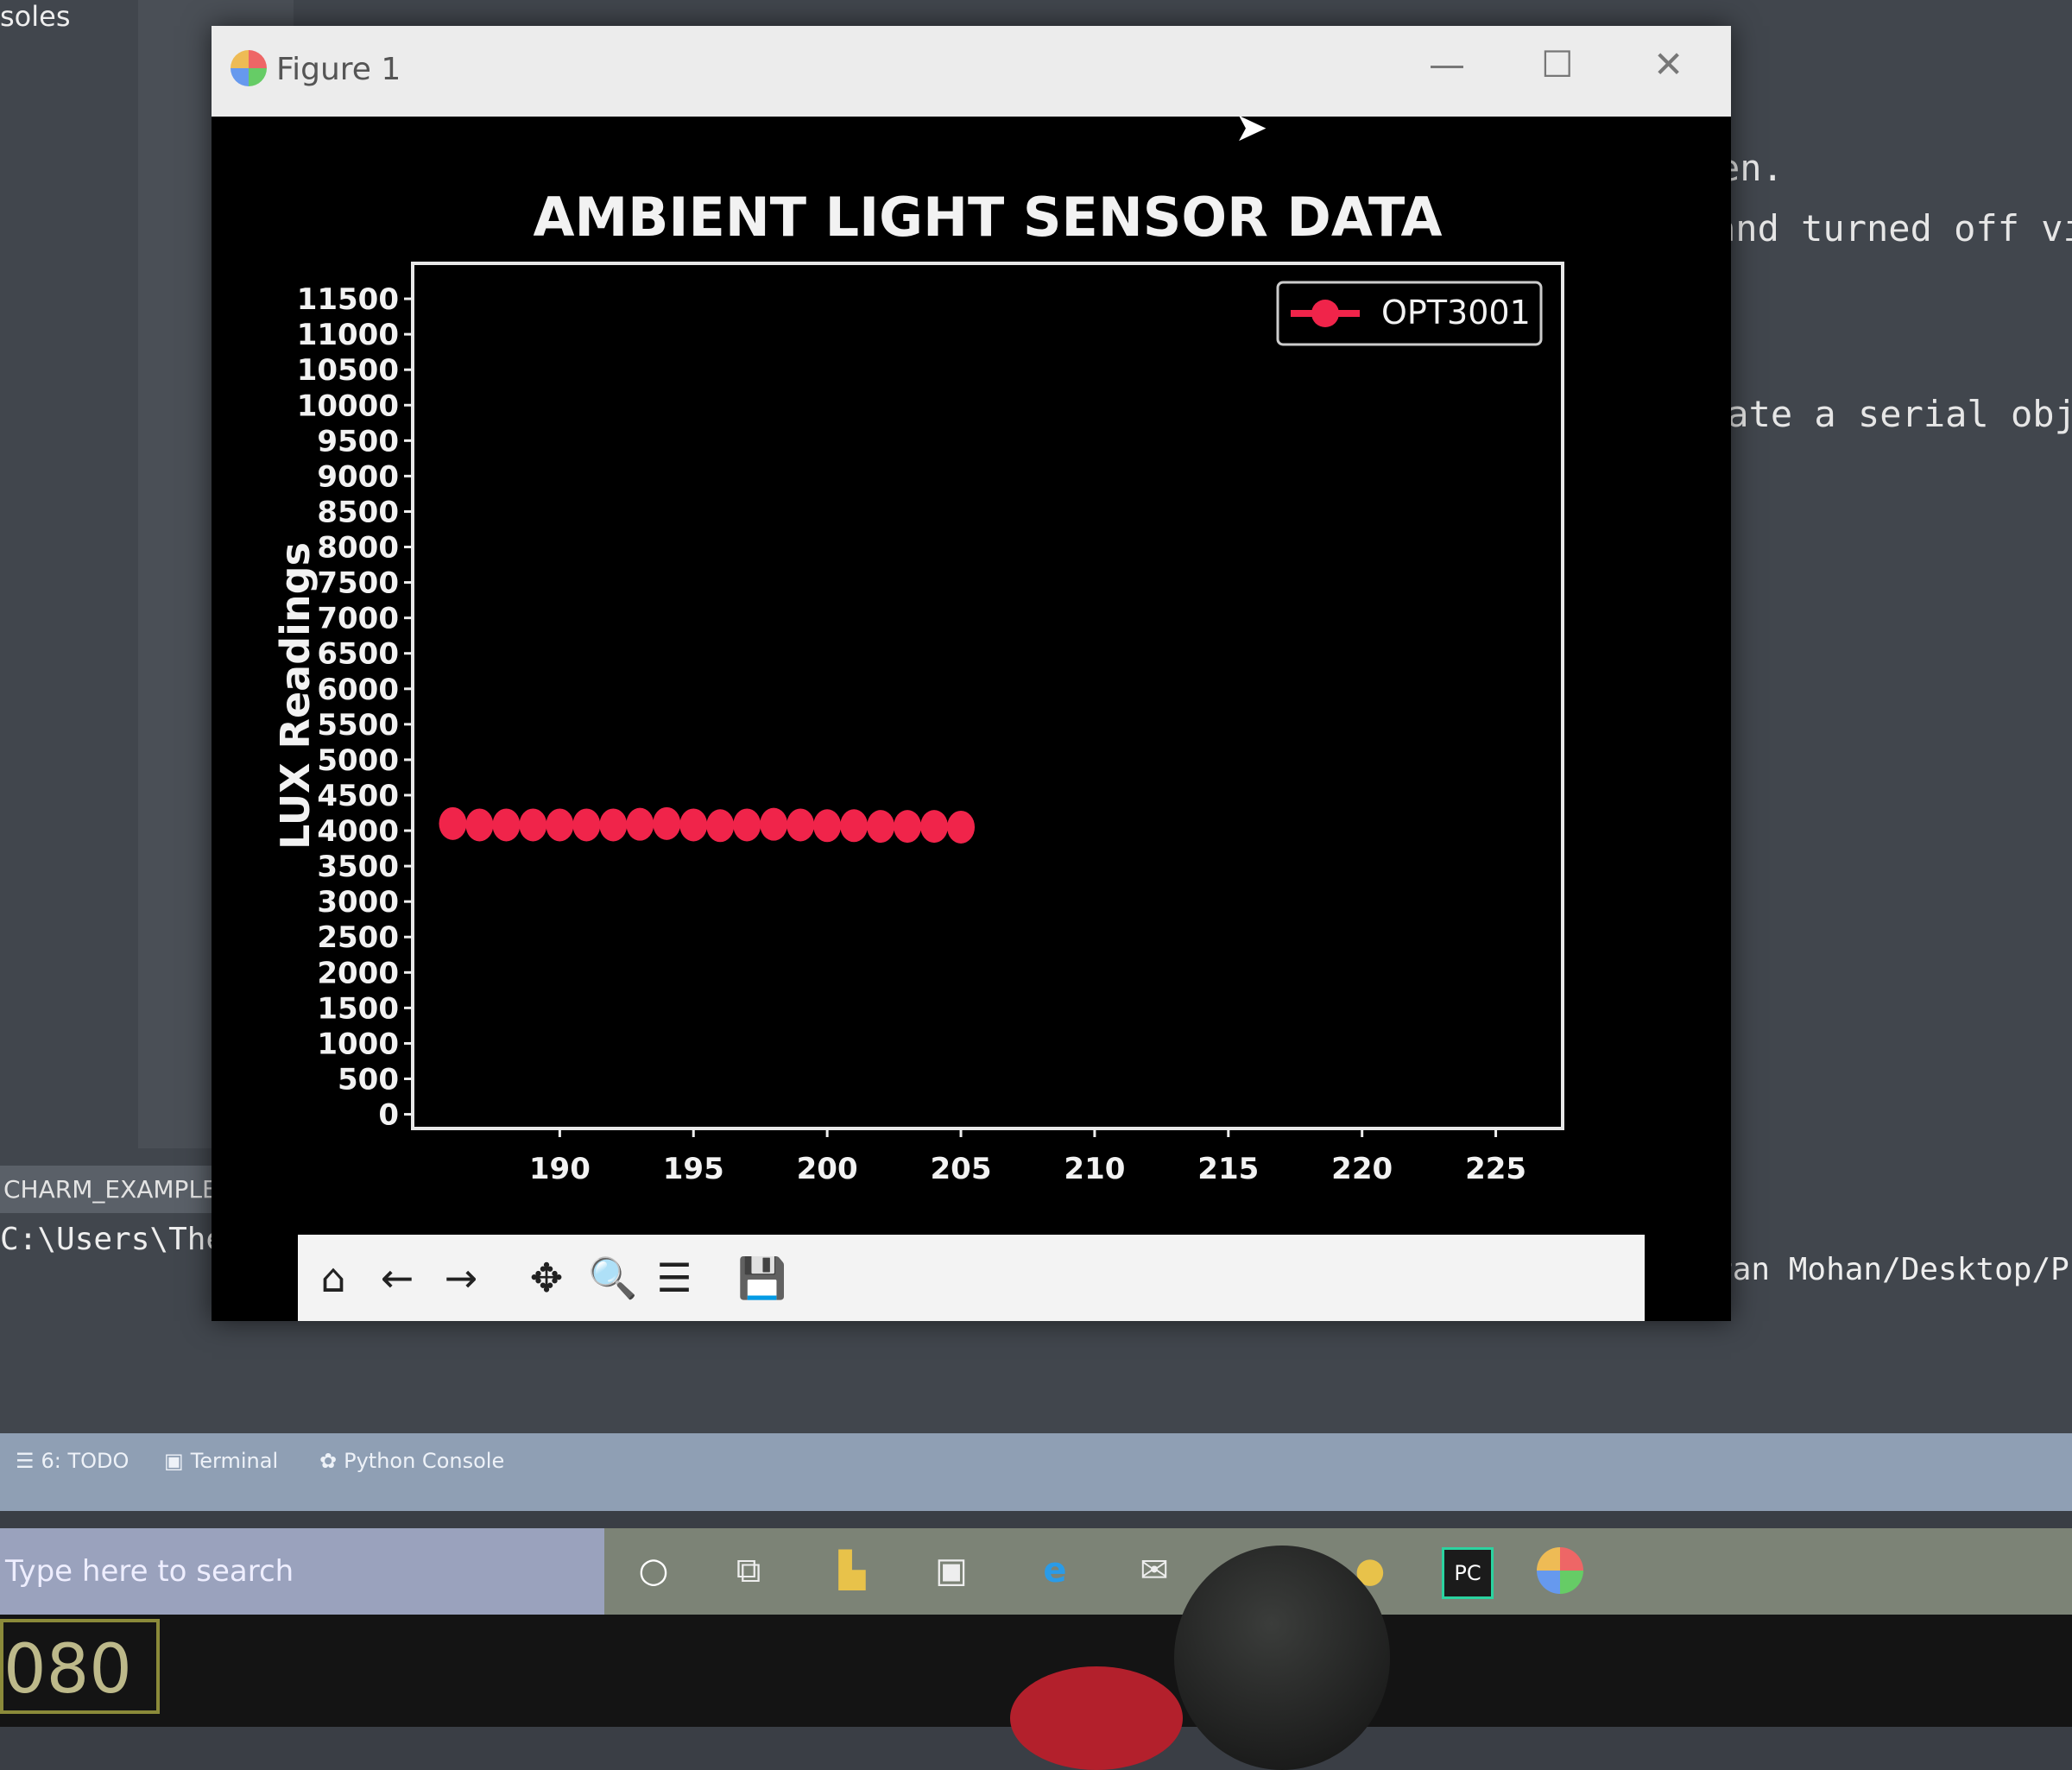 The width and height of the screenshot is (2072, 1770). Describe the element at coordinates (1154, 1571) in the screenshot. I see `mail-icon: ✉` at that location.